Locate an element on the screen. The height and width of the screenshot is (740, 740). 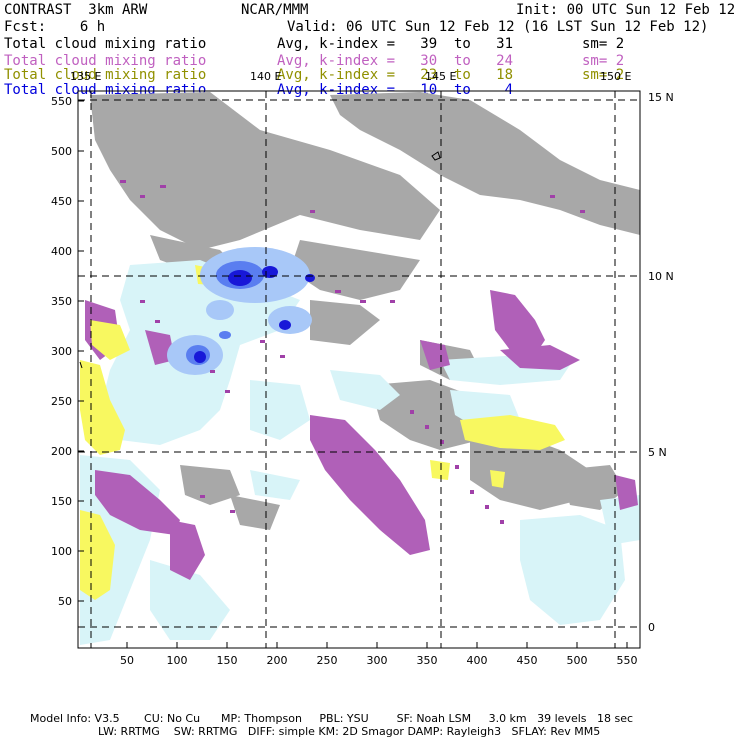
lon-label-145: 145 E is located at coordinates (440, 76).